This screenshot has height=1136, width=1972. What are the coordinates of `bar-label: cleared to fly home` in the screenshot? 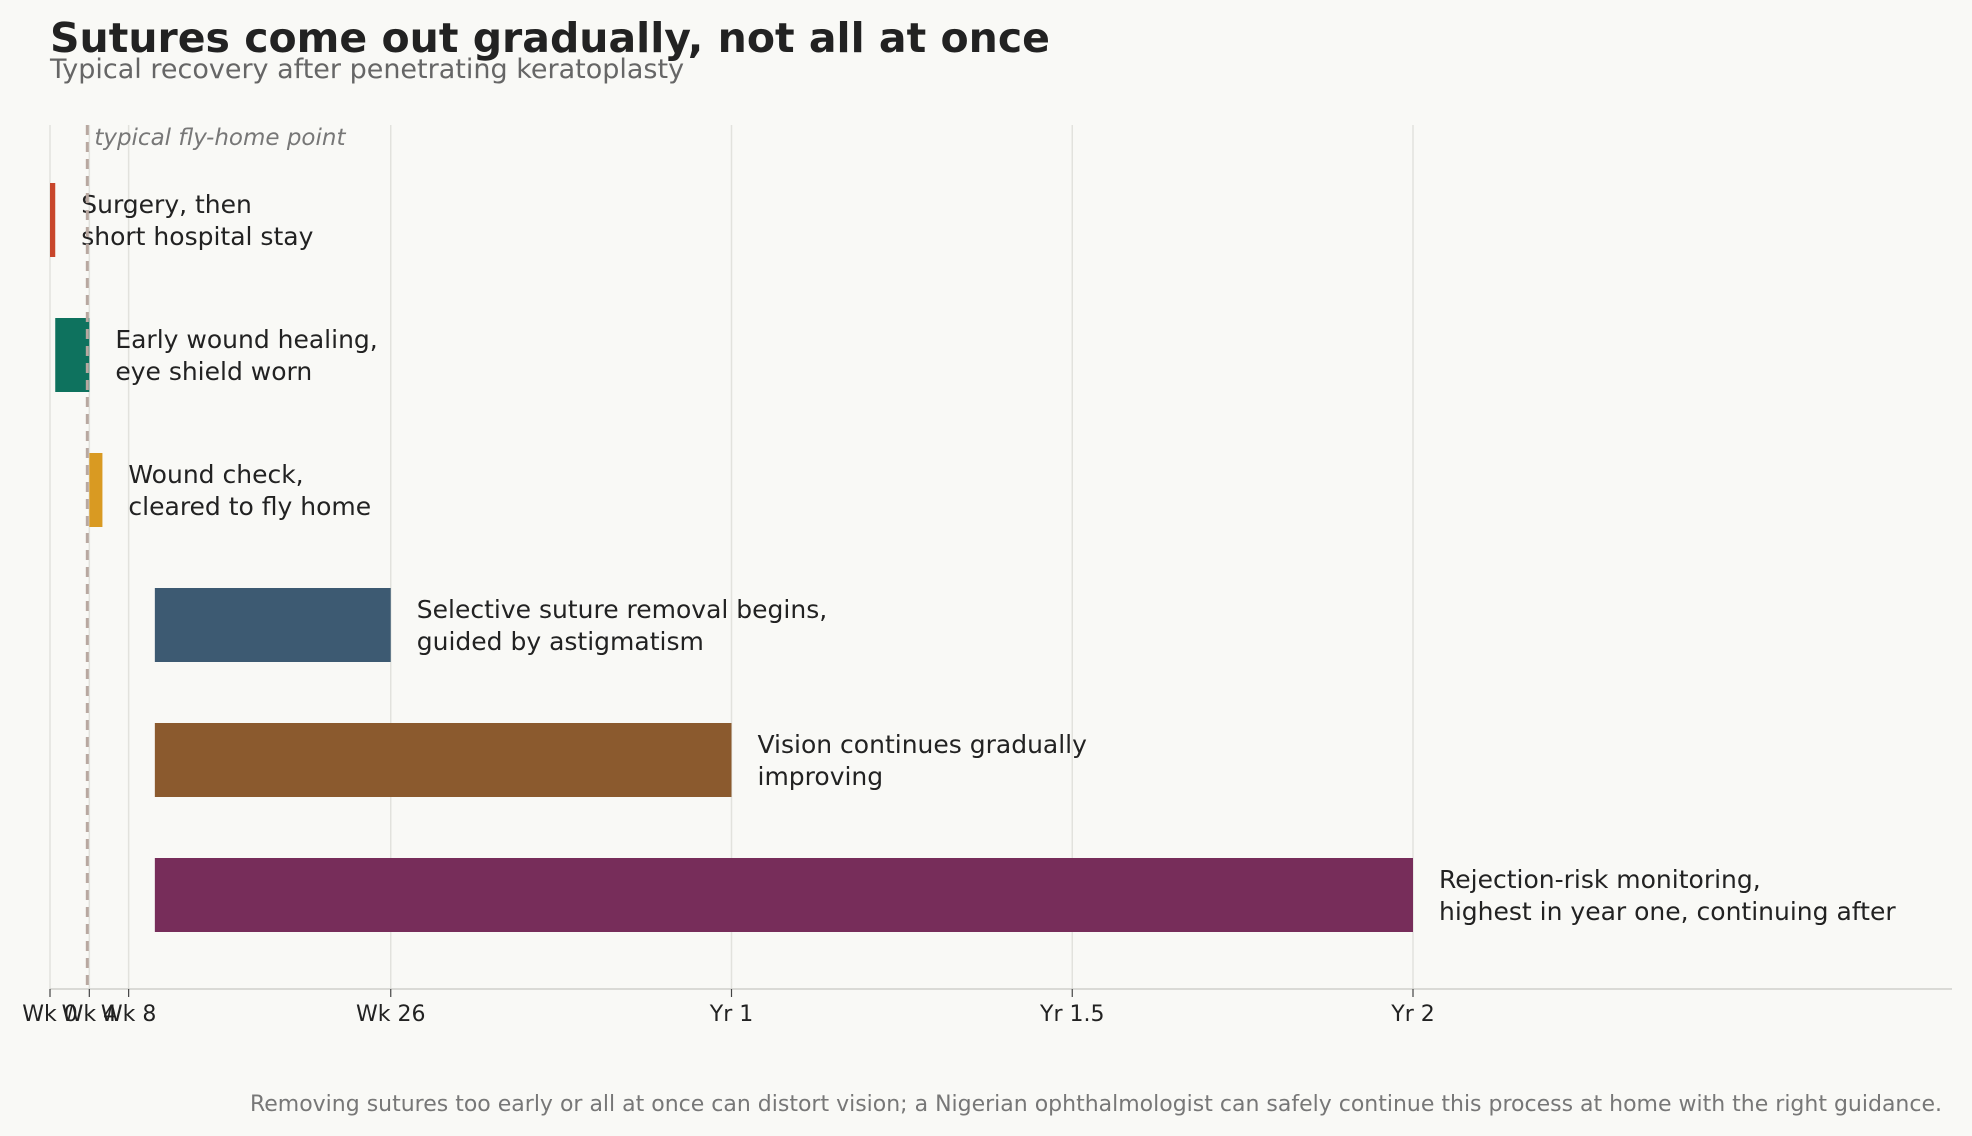 It's located at (249, 506).